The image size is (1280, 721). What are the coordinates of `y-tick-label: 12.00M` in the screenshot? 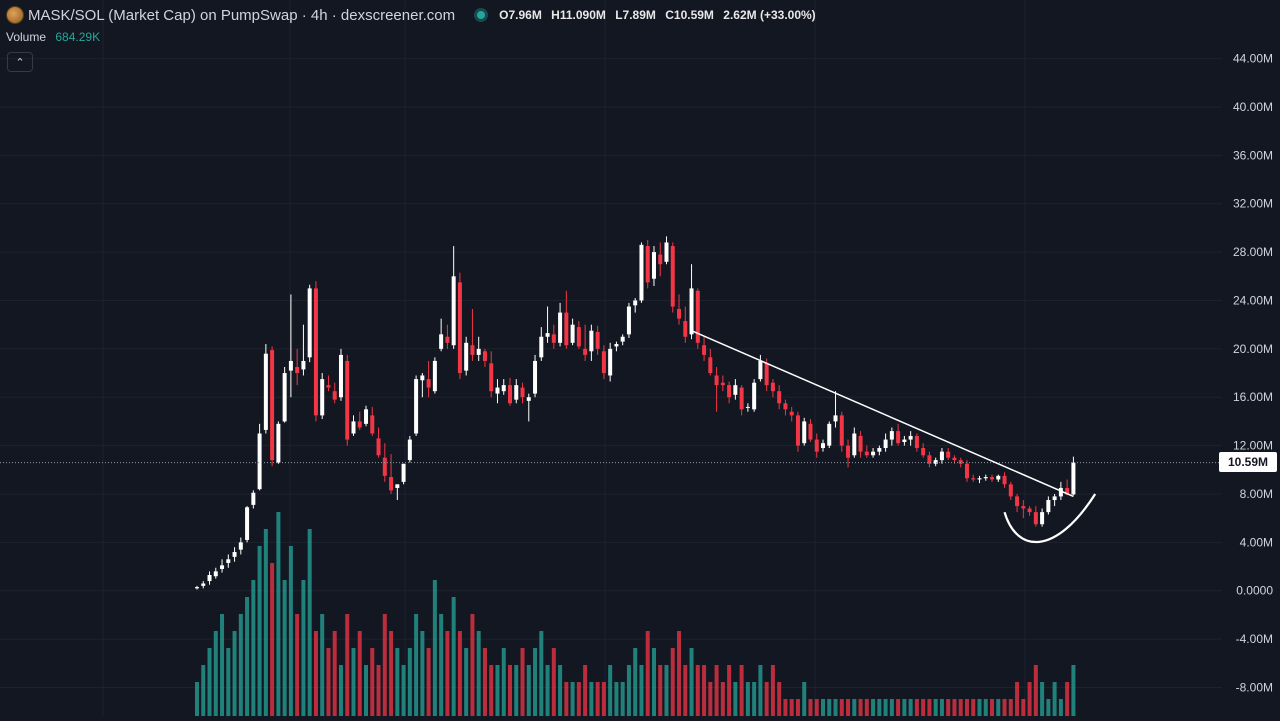 It's located at (1253, 446).